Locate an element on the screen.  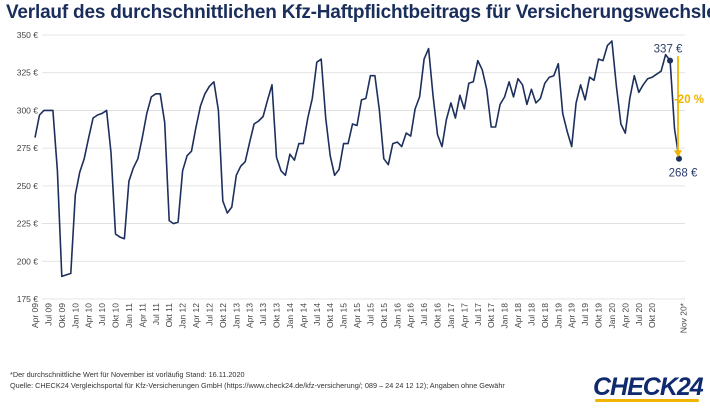
x-tick-label: Okt 18 is located at coordinates (545, 315).